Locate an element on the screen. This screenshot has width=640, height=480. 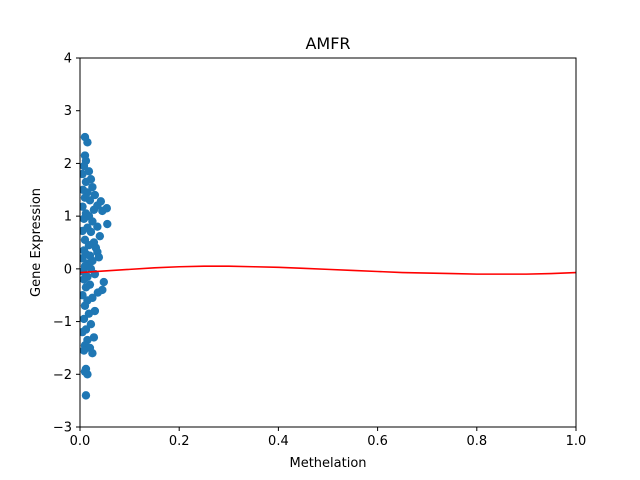
x-tick-label: 0.4 is located at coordinates (278, 441).